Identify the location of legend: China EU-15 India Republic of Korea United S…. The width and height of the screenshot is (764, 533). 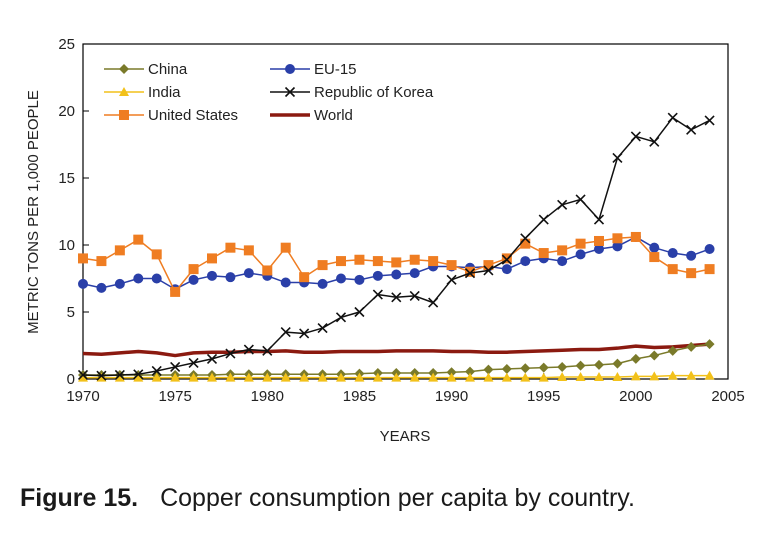
(269, 92).